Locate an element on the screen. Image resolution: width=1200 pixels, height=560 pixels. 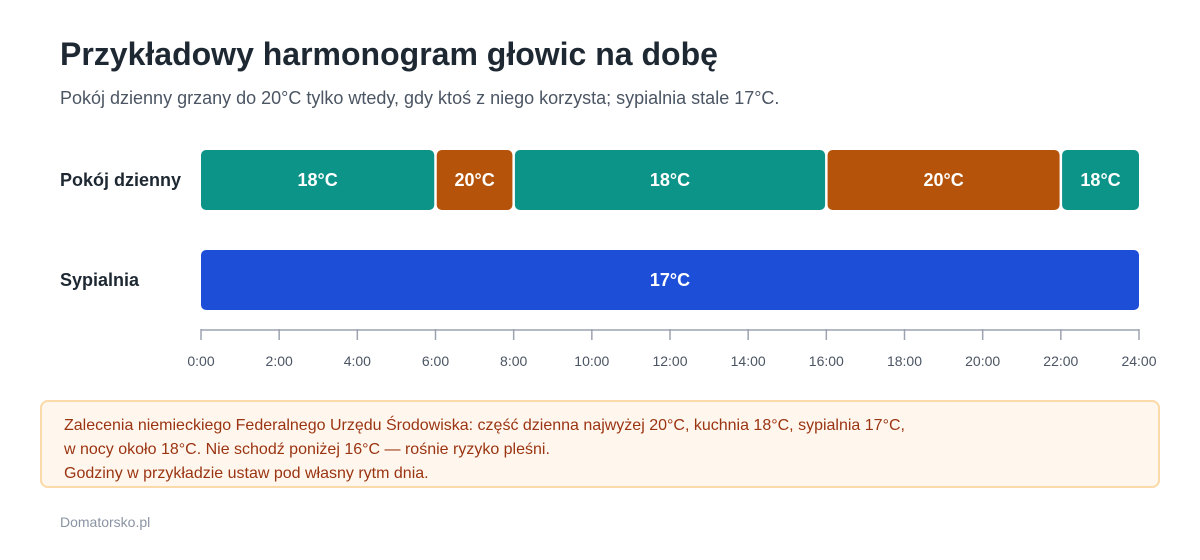
row-label: Sypialnia is located at coordinates (100, 280).